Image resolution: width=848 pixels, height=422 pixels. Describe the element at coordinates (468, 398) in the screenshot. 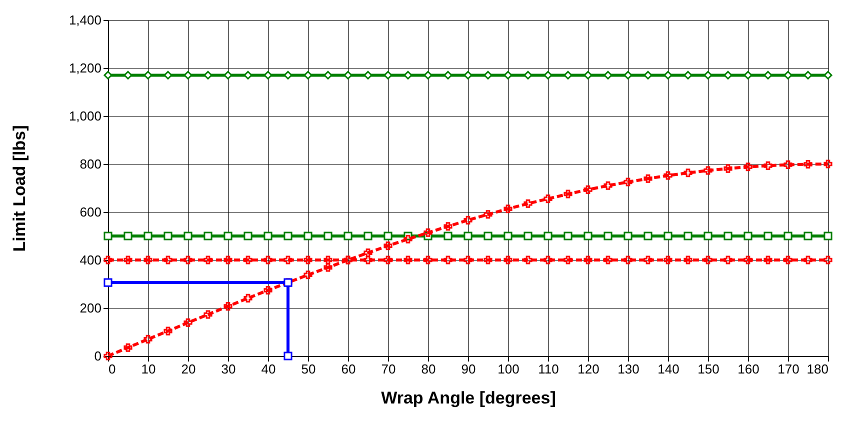

I see `x-axis-title: Wrap Angle [degrees]` at that location.